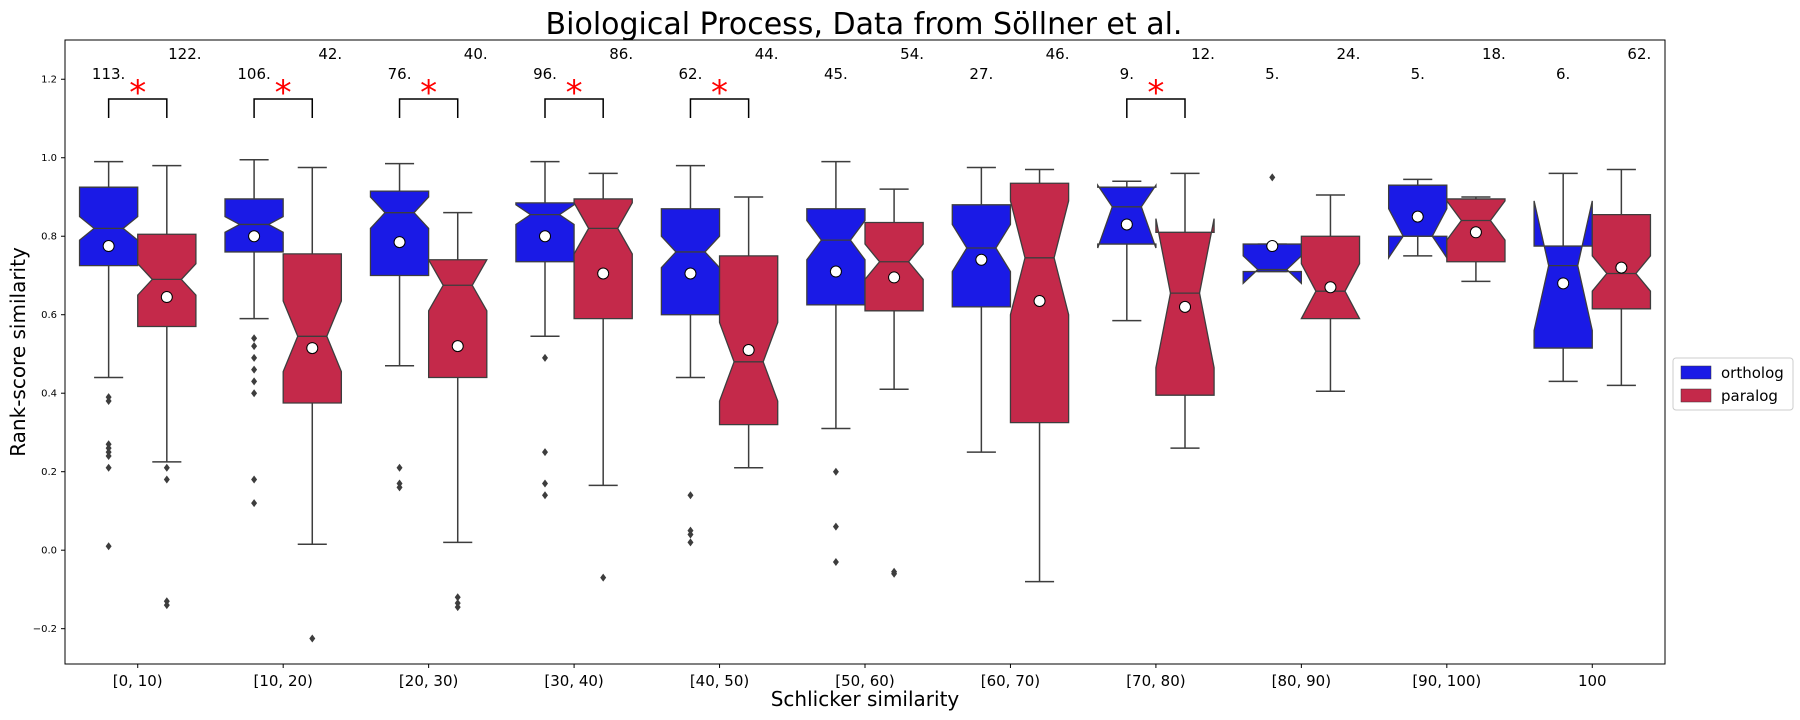 Image resolution: width=1800 pixels, height=720 pixels. Describe the element at coordinates (108, 74) in the screenshot. I see `count-label-ortholog: 113.` at that location.